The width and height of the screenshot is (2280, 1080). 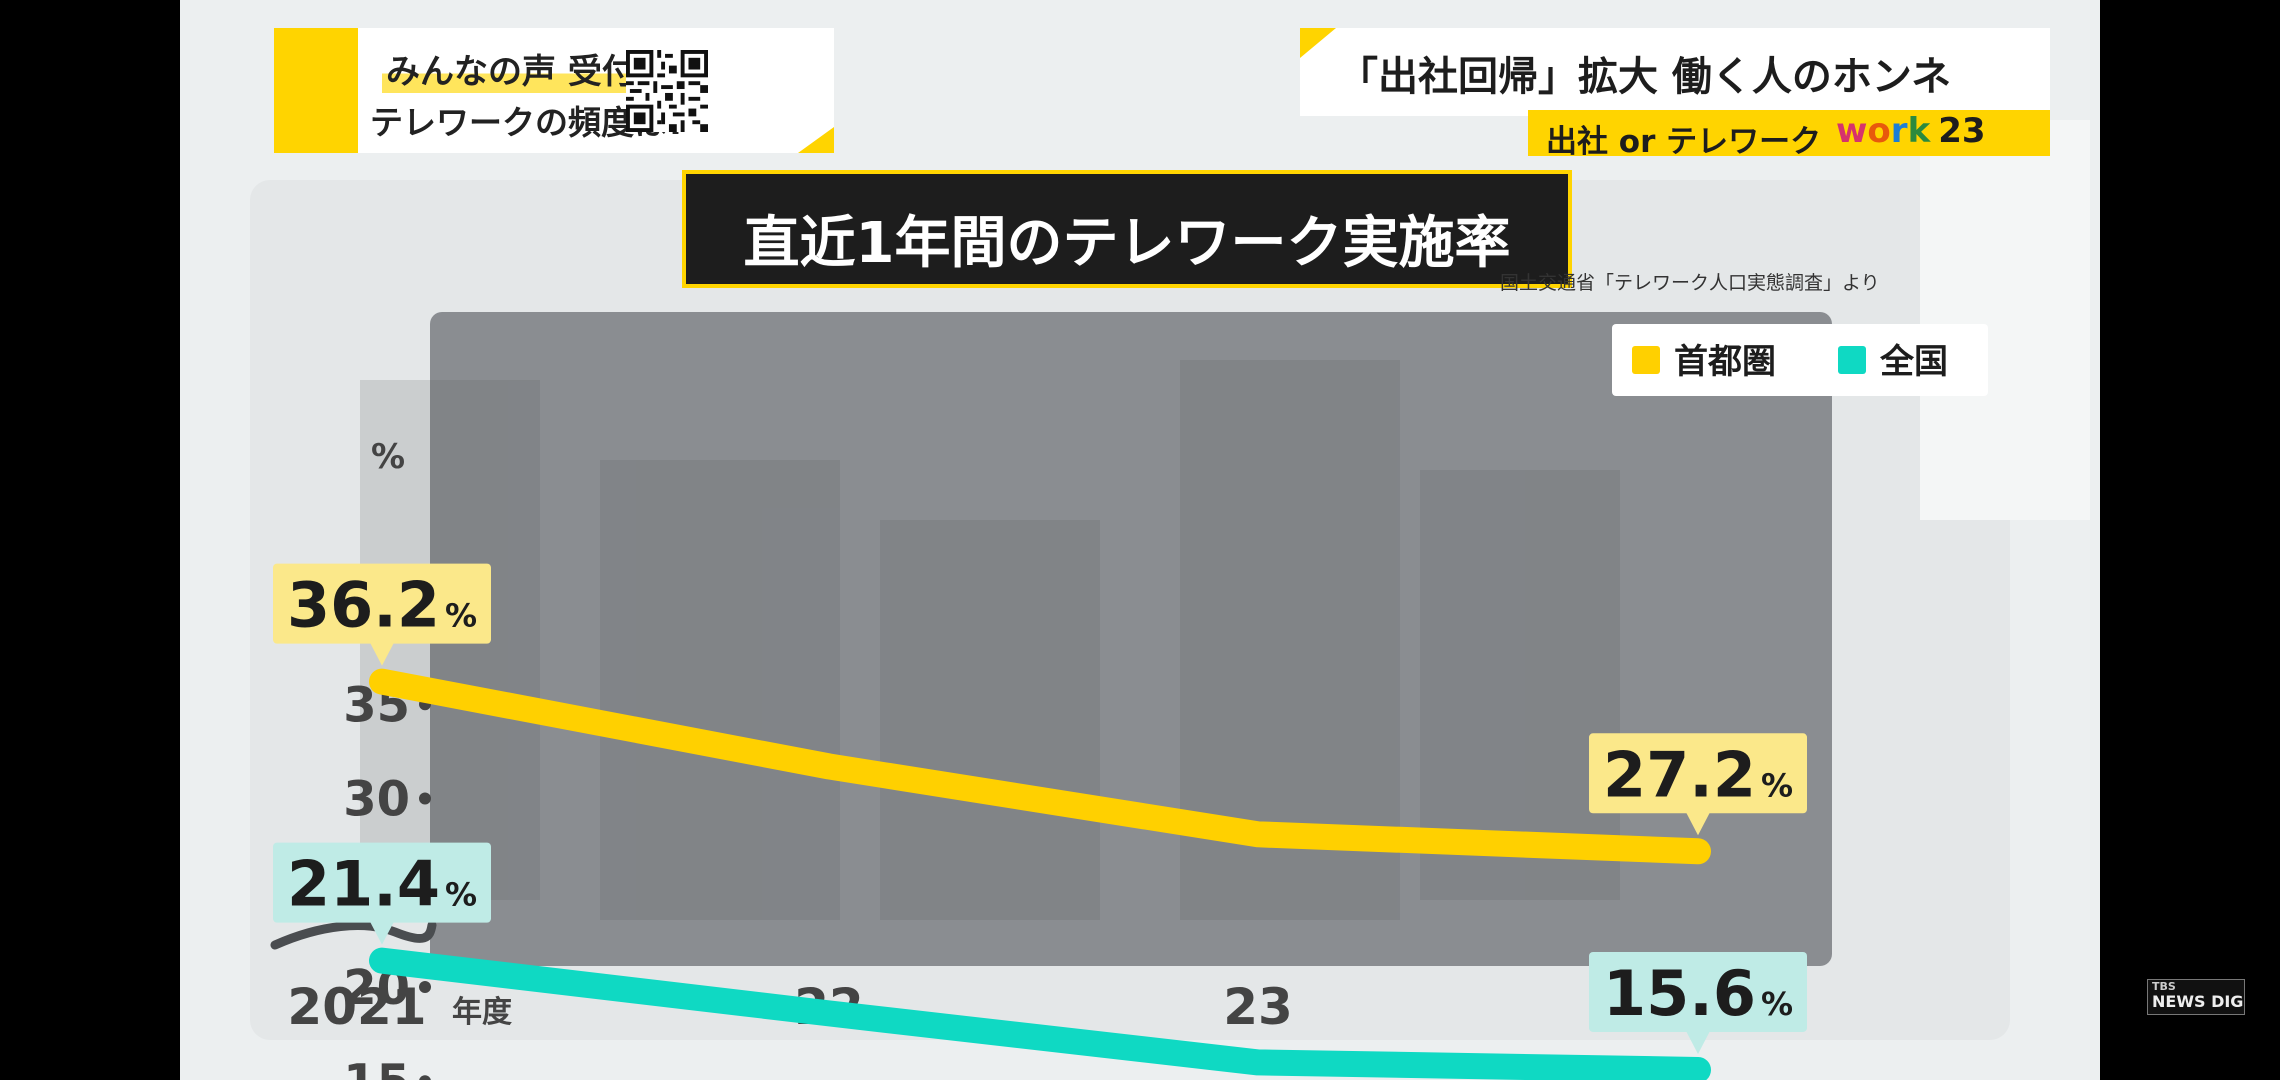 What do you see at coordinates (1645, 77) in the screenshot?
I see `program-title: 「出社回帰」拡大 働く人のホンネ` at bounding box center [1645, 77].